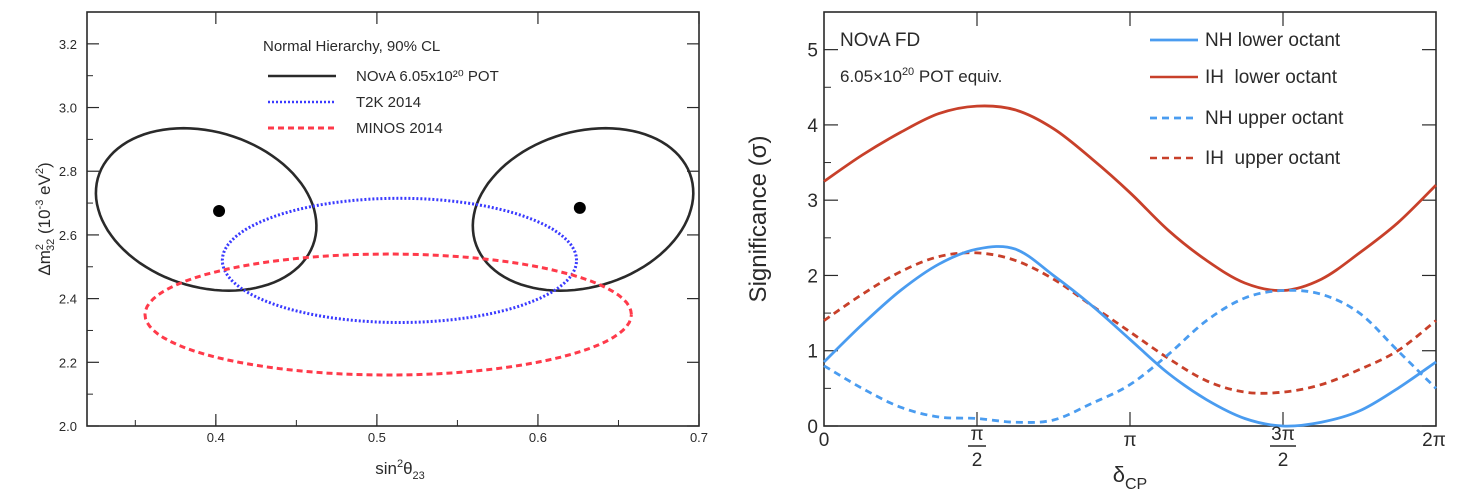  I want to click on x-tick-0: 0, so click(824, 440).